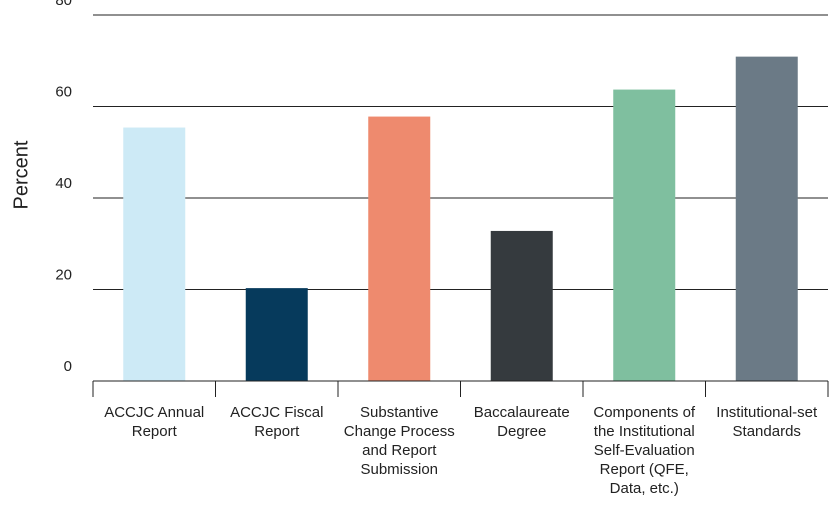 The image size is (836, 531). Describe the element at coordinates (21, 174) in the screenshot. I see `y-axis-label: Percent` at that location.